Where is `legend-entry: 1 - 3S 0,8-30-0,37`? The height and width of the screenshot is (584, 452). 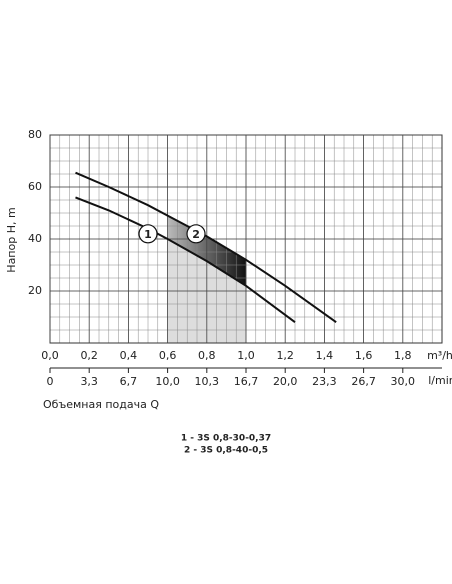 legend-entry: 1 - 3S 0,8-30-0,37 is located at coordinates (226, 439).